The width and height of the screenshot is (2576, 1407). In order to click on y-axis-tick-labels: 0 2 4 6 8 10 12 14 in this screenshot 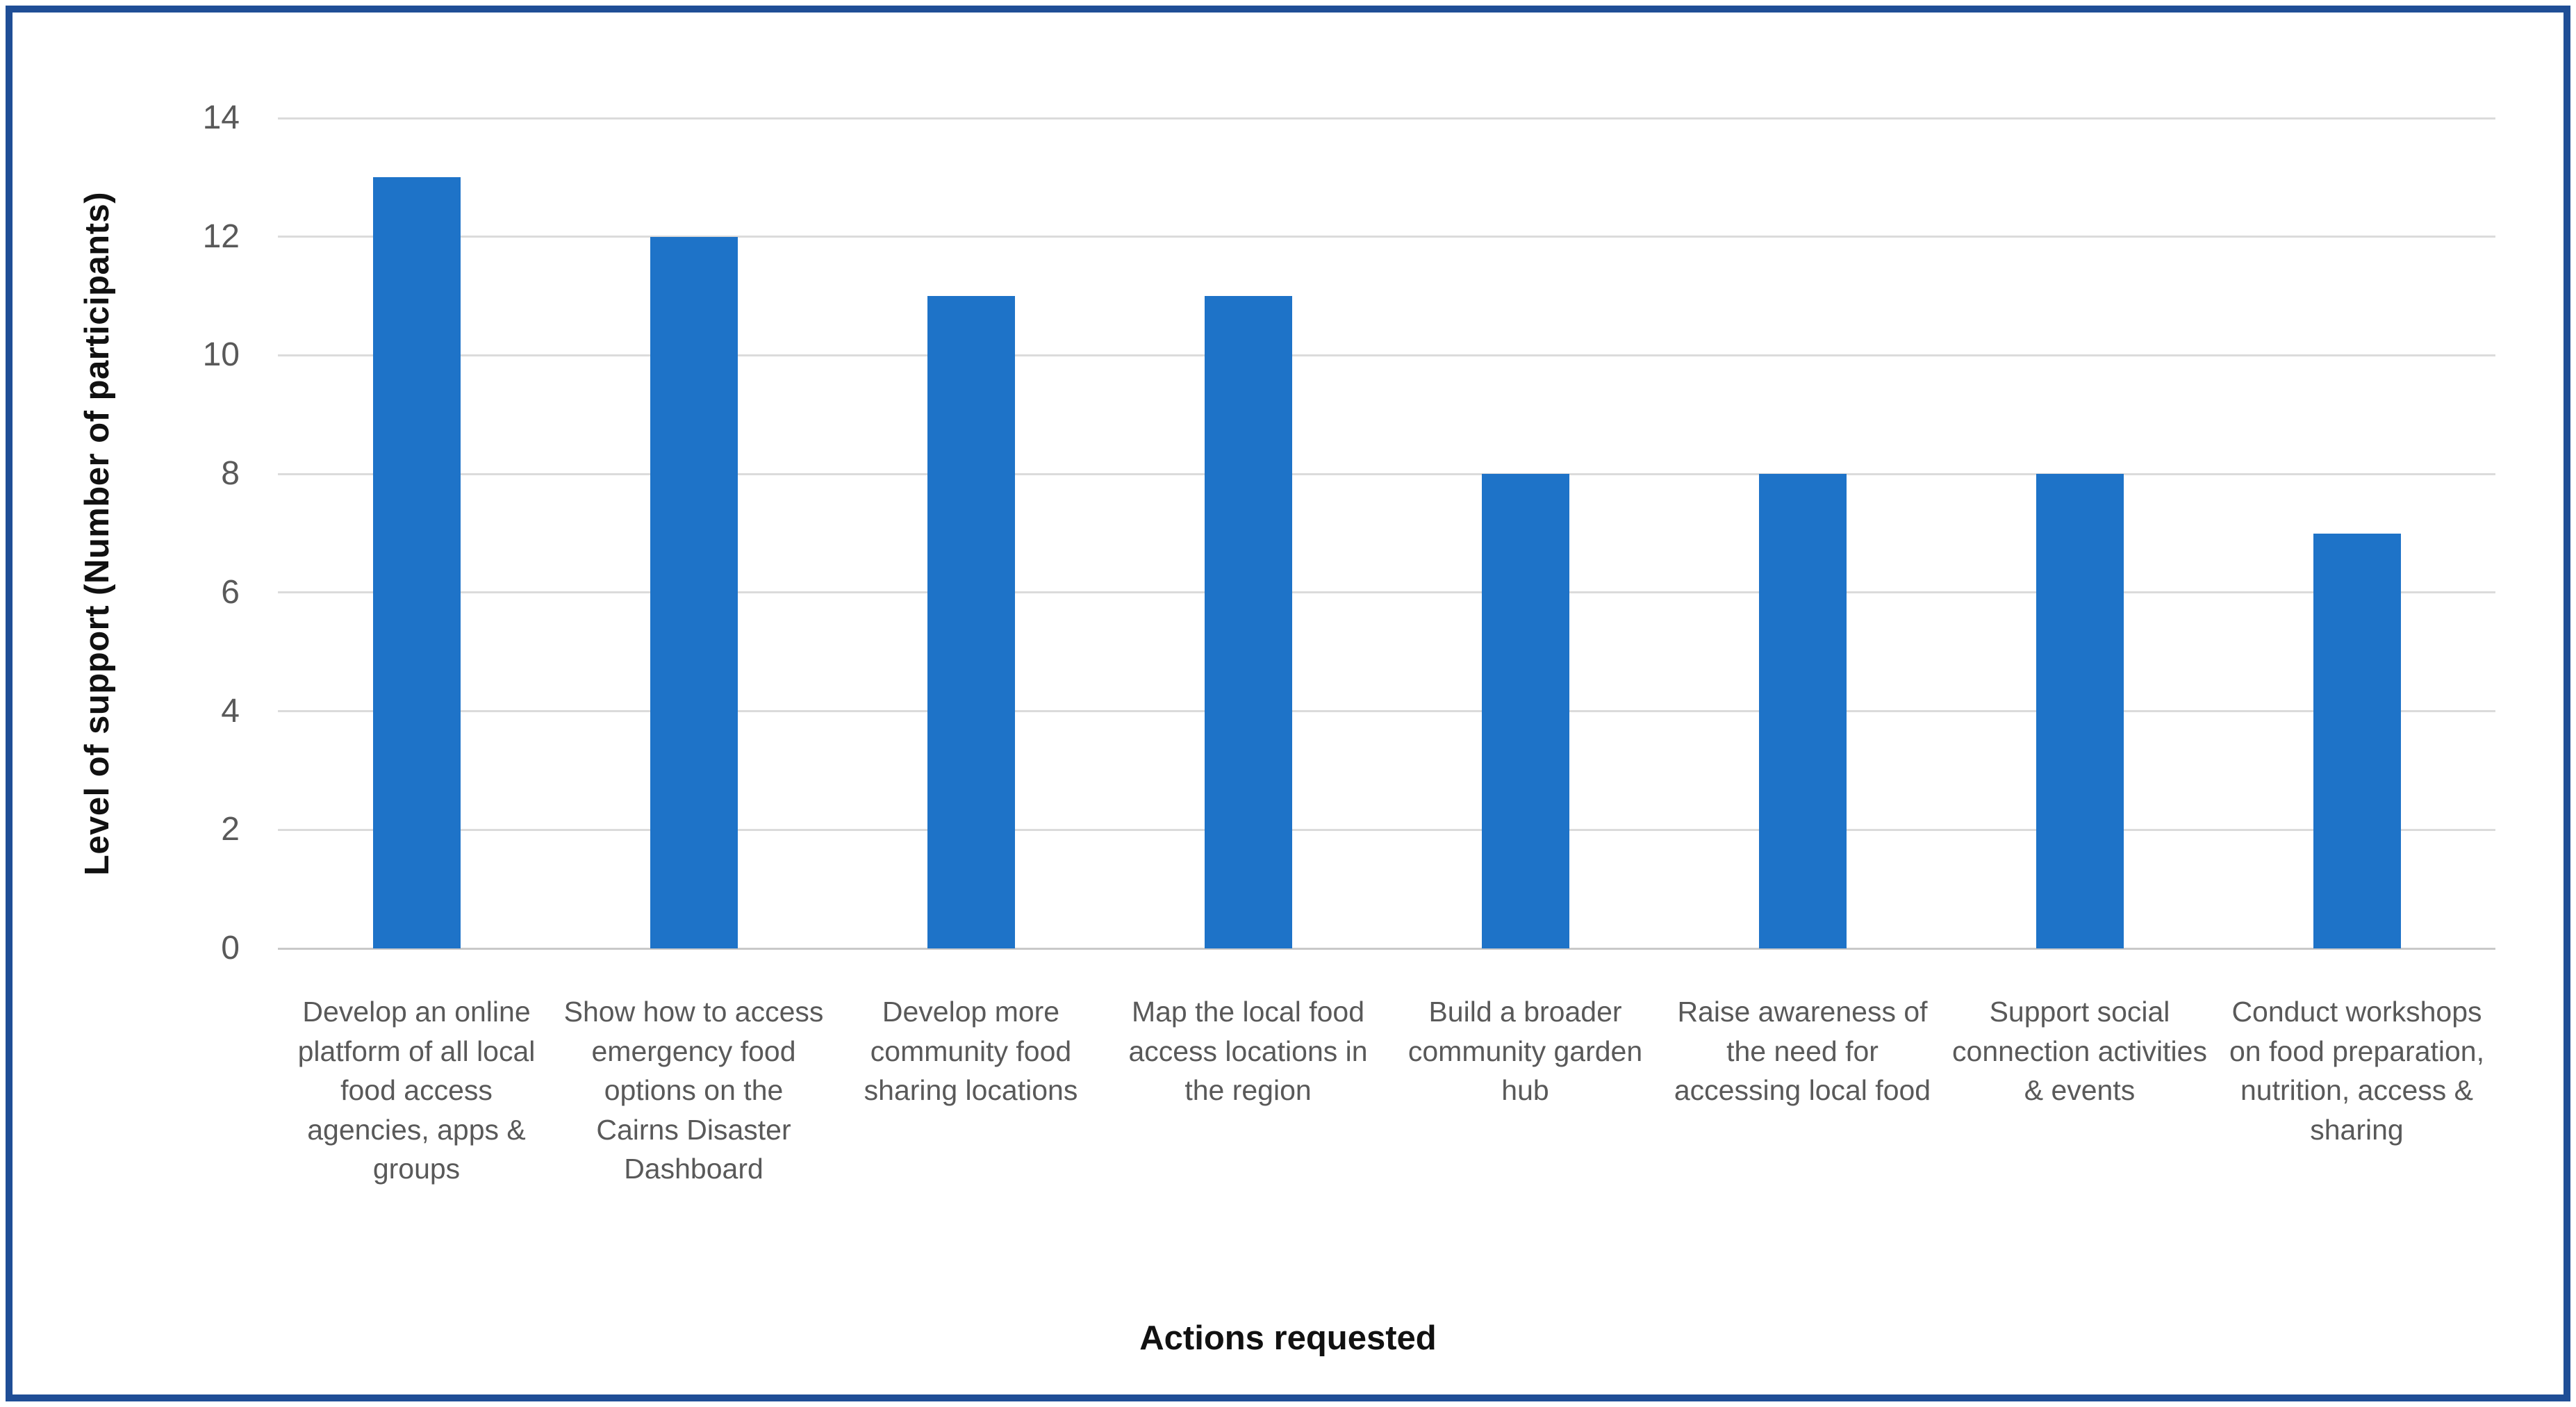, I will do `click(120, 533)`.